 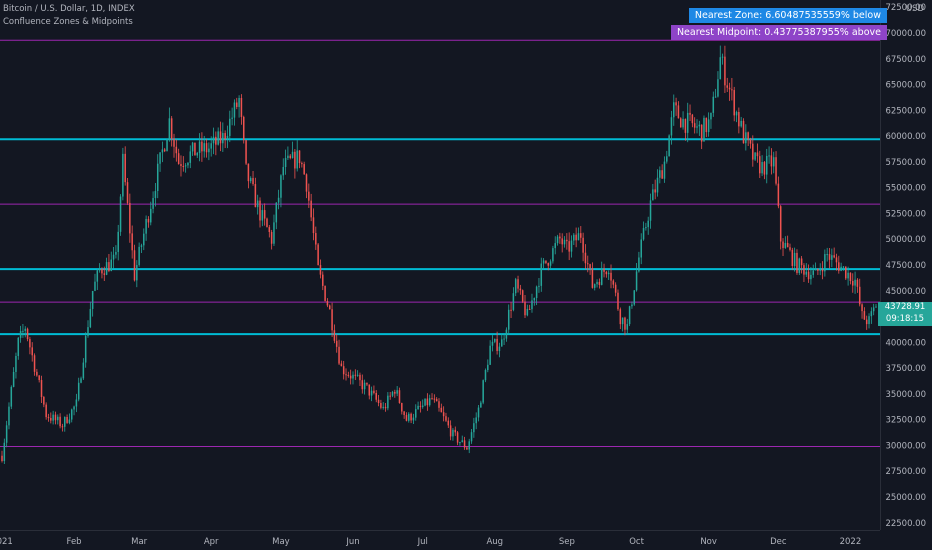 I want to click on time-tick-label: Jun, so click(x=352, y=542).